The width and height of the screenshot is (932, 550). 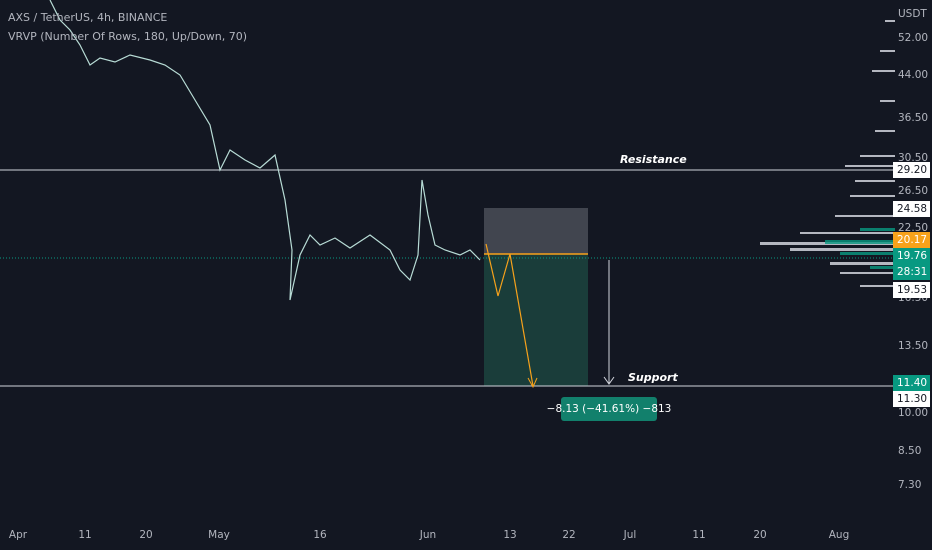 I want to click on price-marker: 19.53, so click(x=912, y=290).